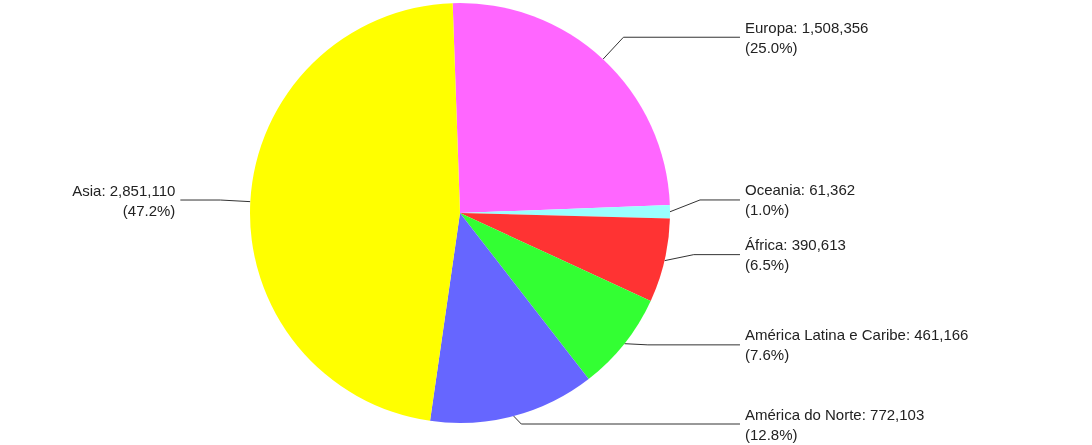 The image size is (1092, 445). Describe the element at coordinates (835, 424) in the screenshot. I see `slice-label: América do Norte: 772,103 (12.8%)` at that location.